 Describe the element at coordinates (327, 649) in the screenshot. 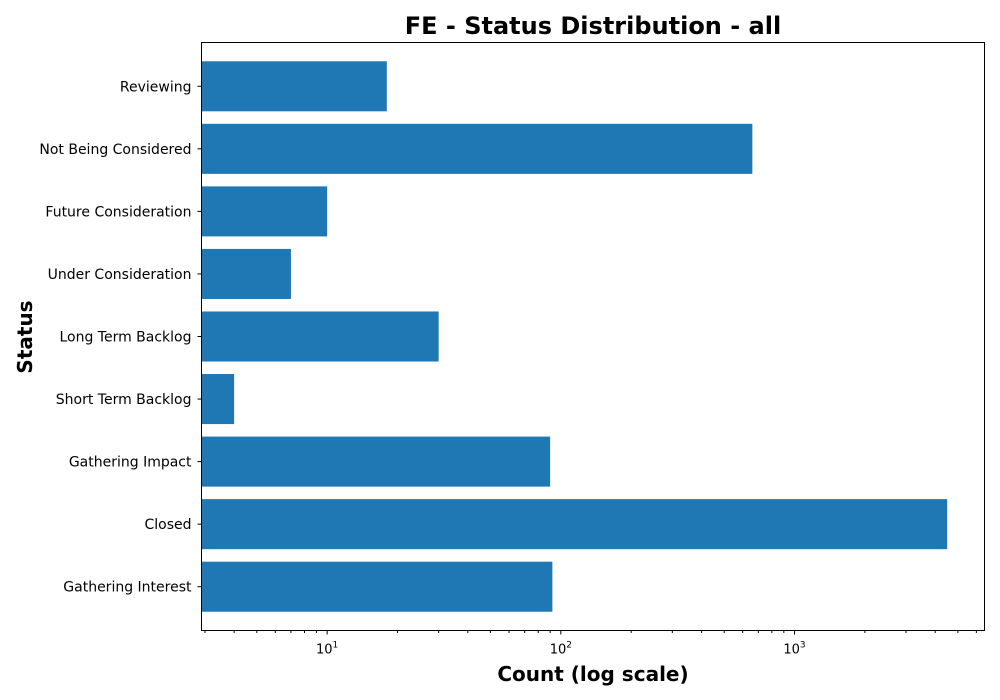

I see `x-tick-label-10: 10¹` at that location.